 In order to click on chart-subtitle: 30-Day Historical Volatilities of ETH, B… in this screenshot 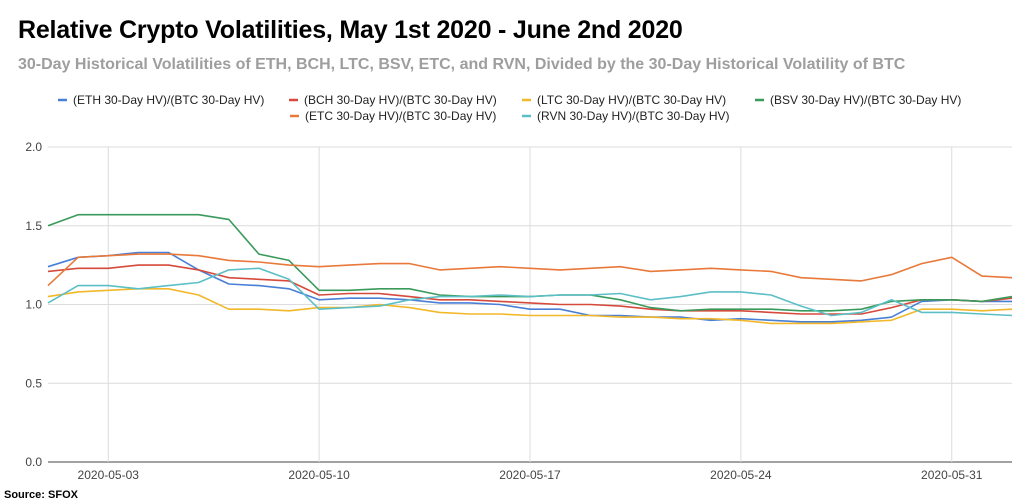, I will do `click(462, 64)`.